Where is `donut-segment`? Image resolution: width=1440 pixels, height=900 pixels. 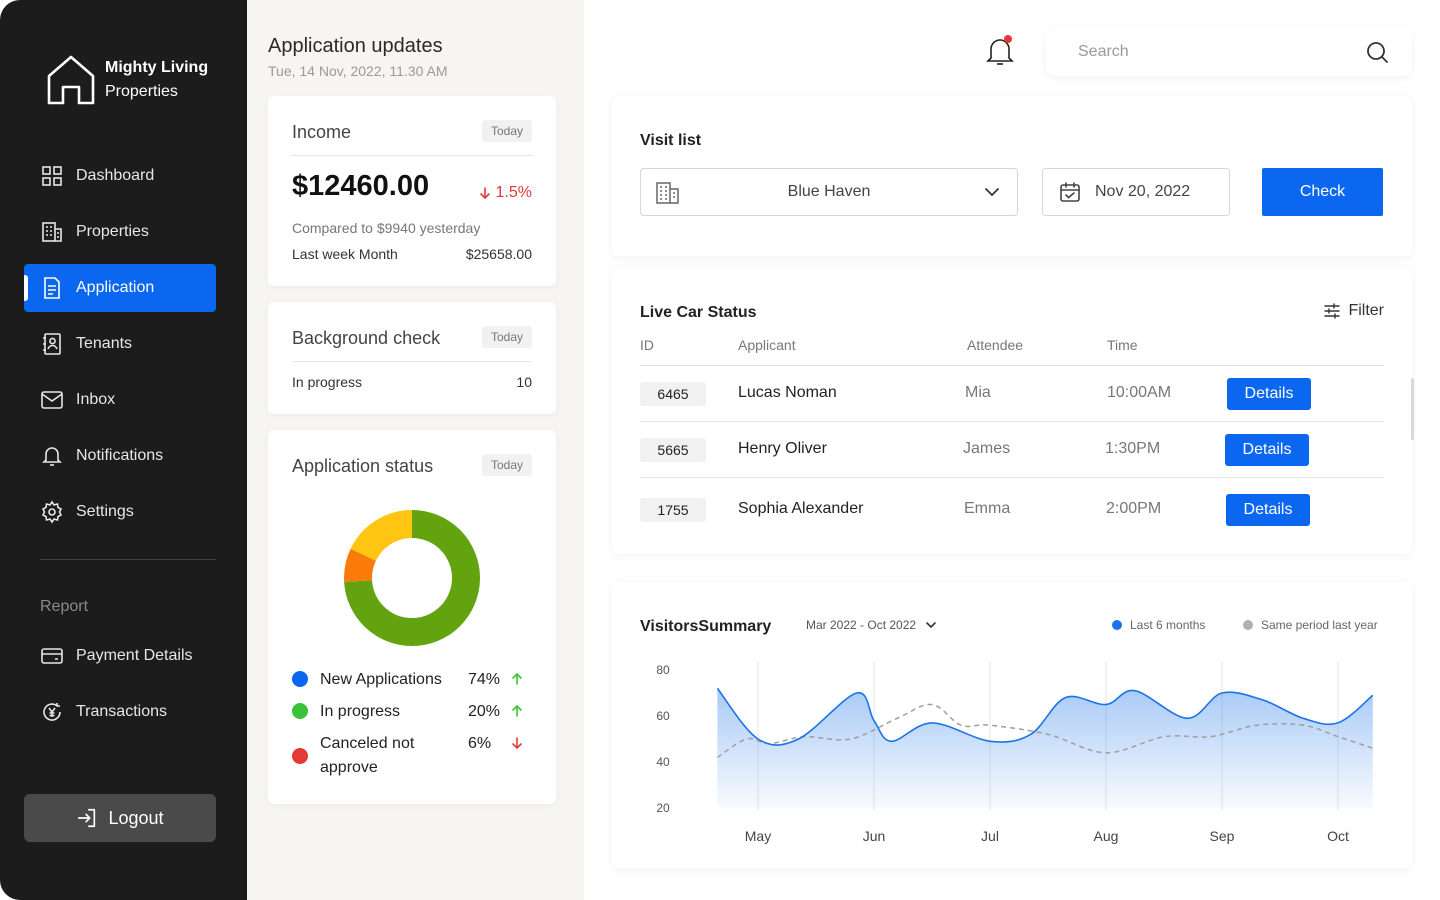 donut-segment is located at coordinates (412, 578).